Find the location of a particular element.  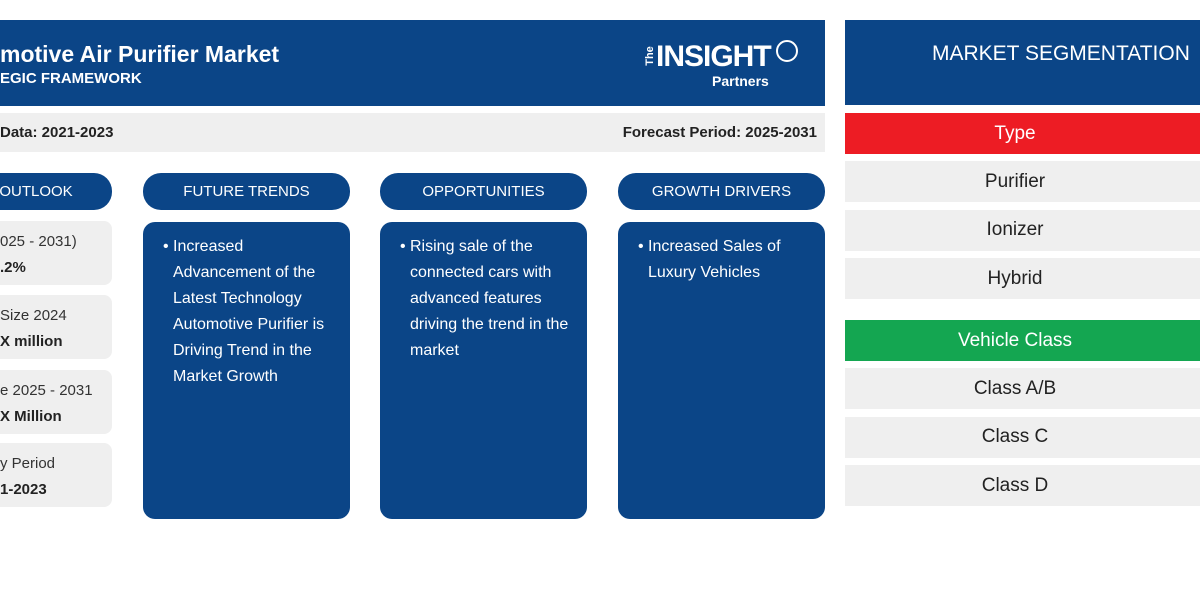

segmentation-banner: MARKET SEGMENTATION is located at coordinates (1022, 62).